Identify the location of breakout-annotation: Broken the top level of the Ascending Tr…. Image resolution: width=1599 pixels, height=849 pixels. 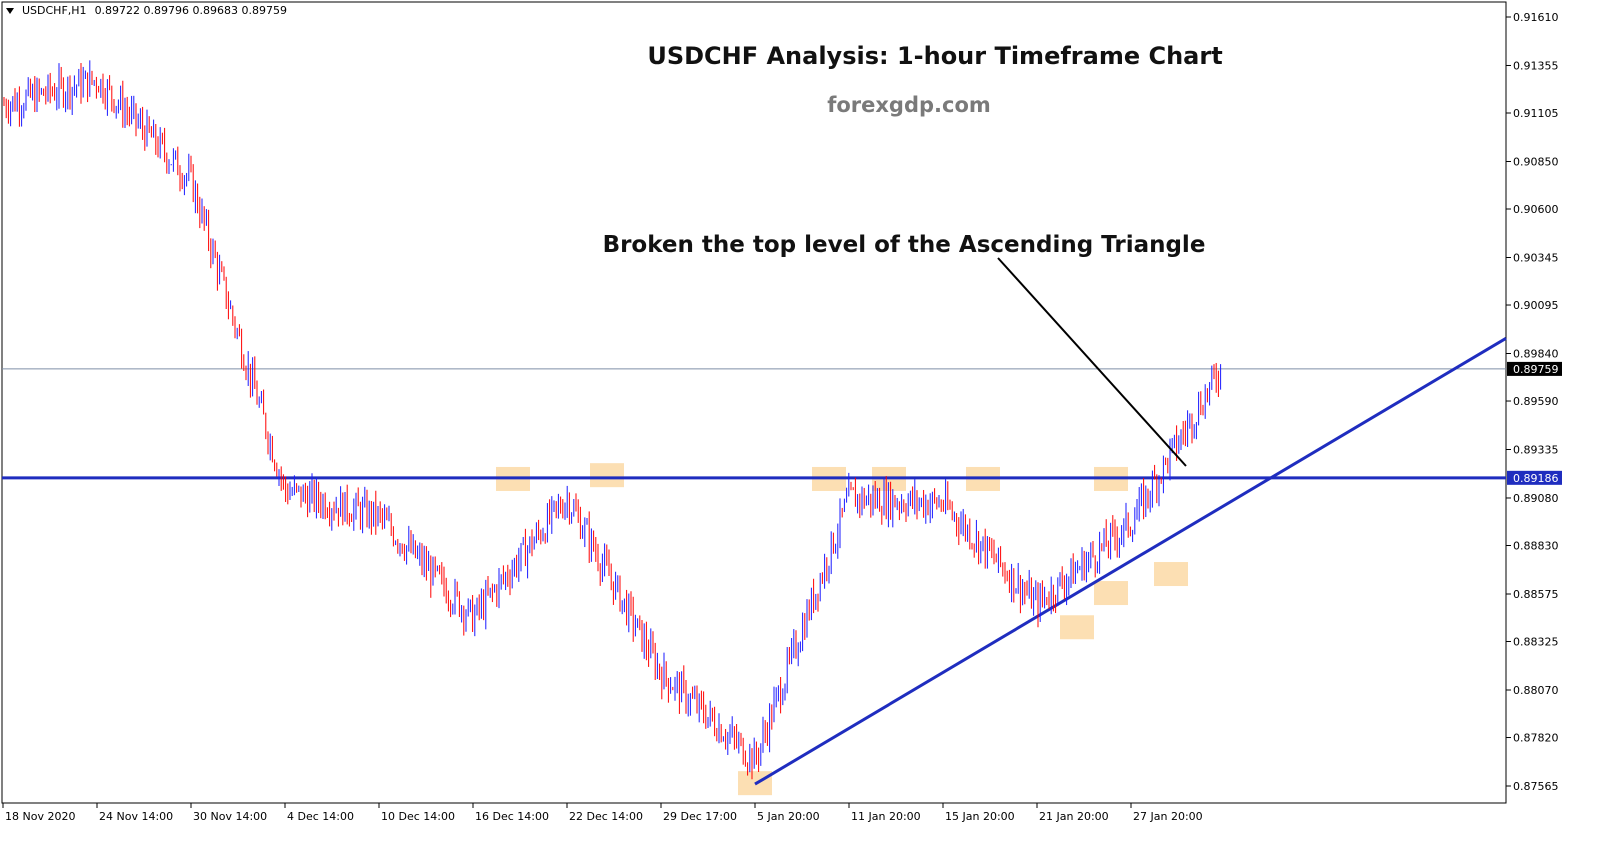
(904, 245).